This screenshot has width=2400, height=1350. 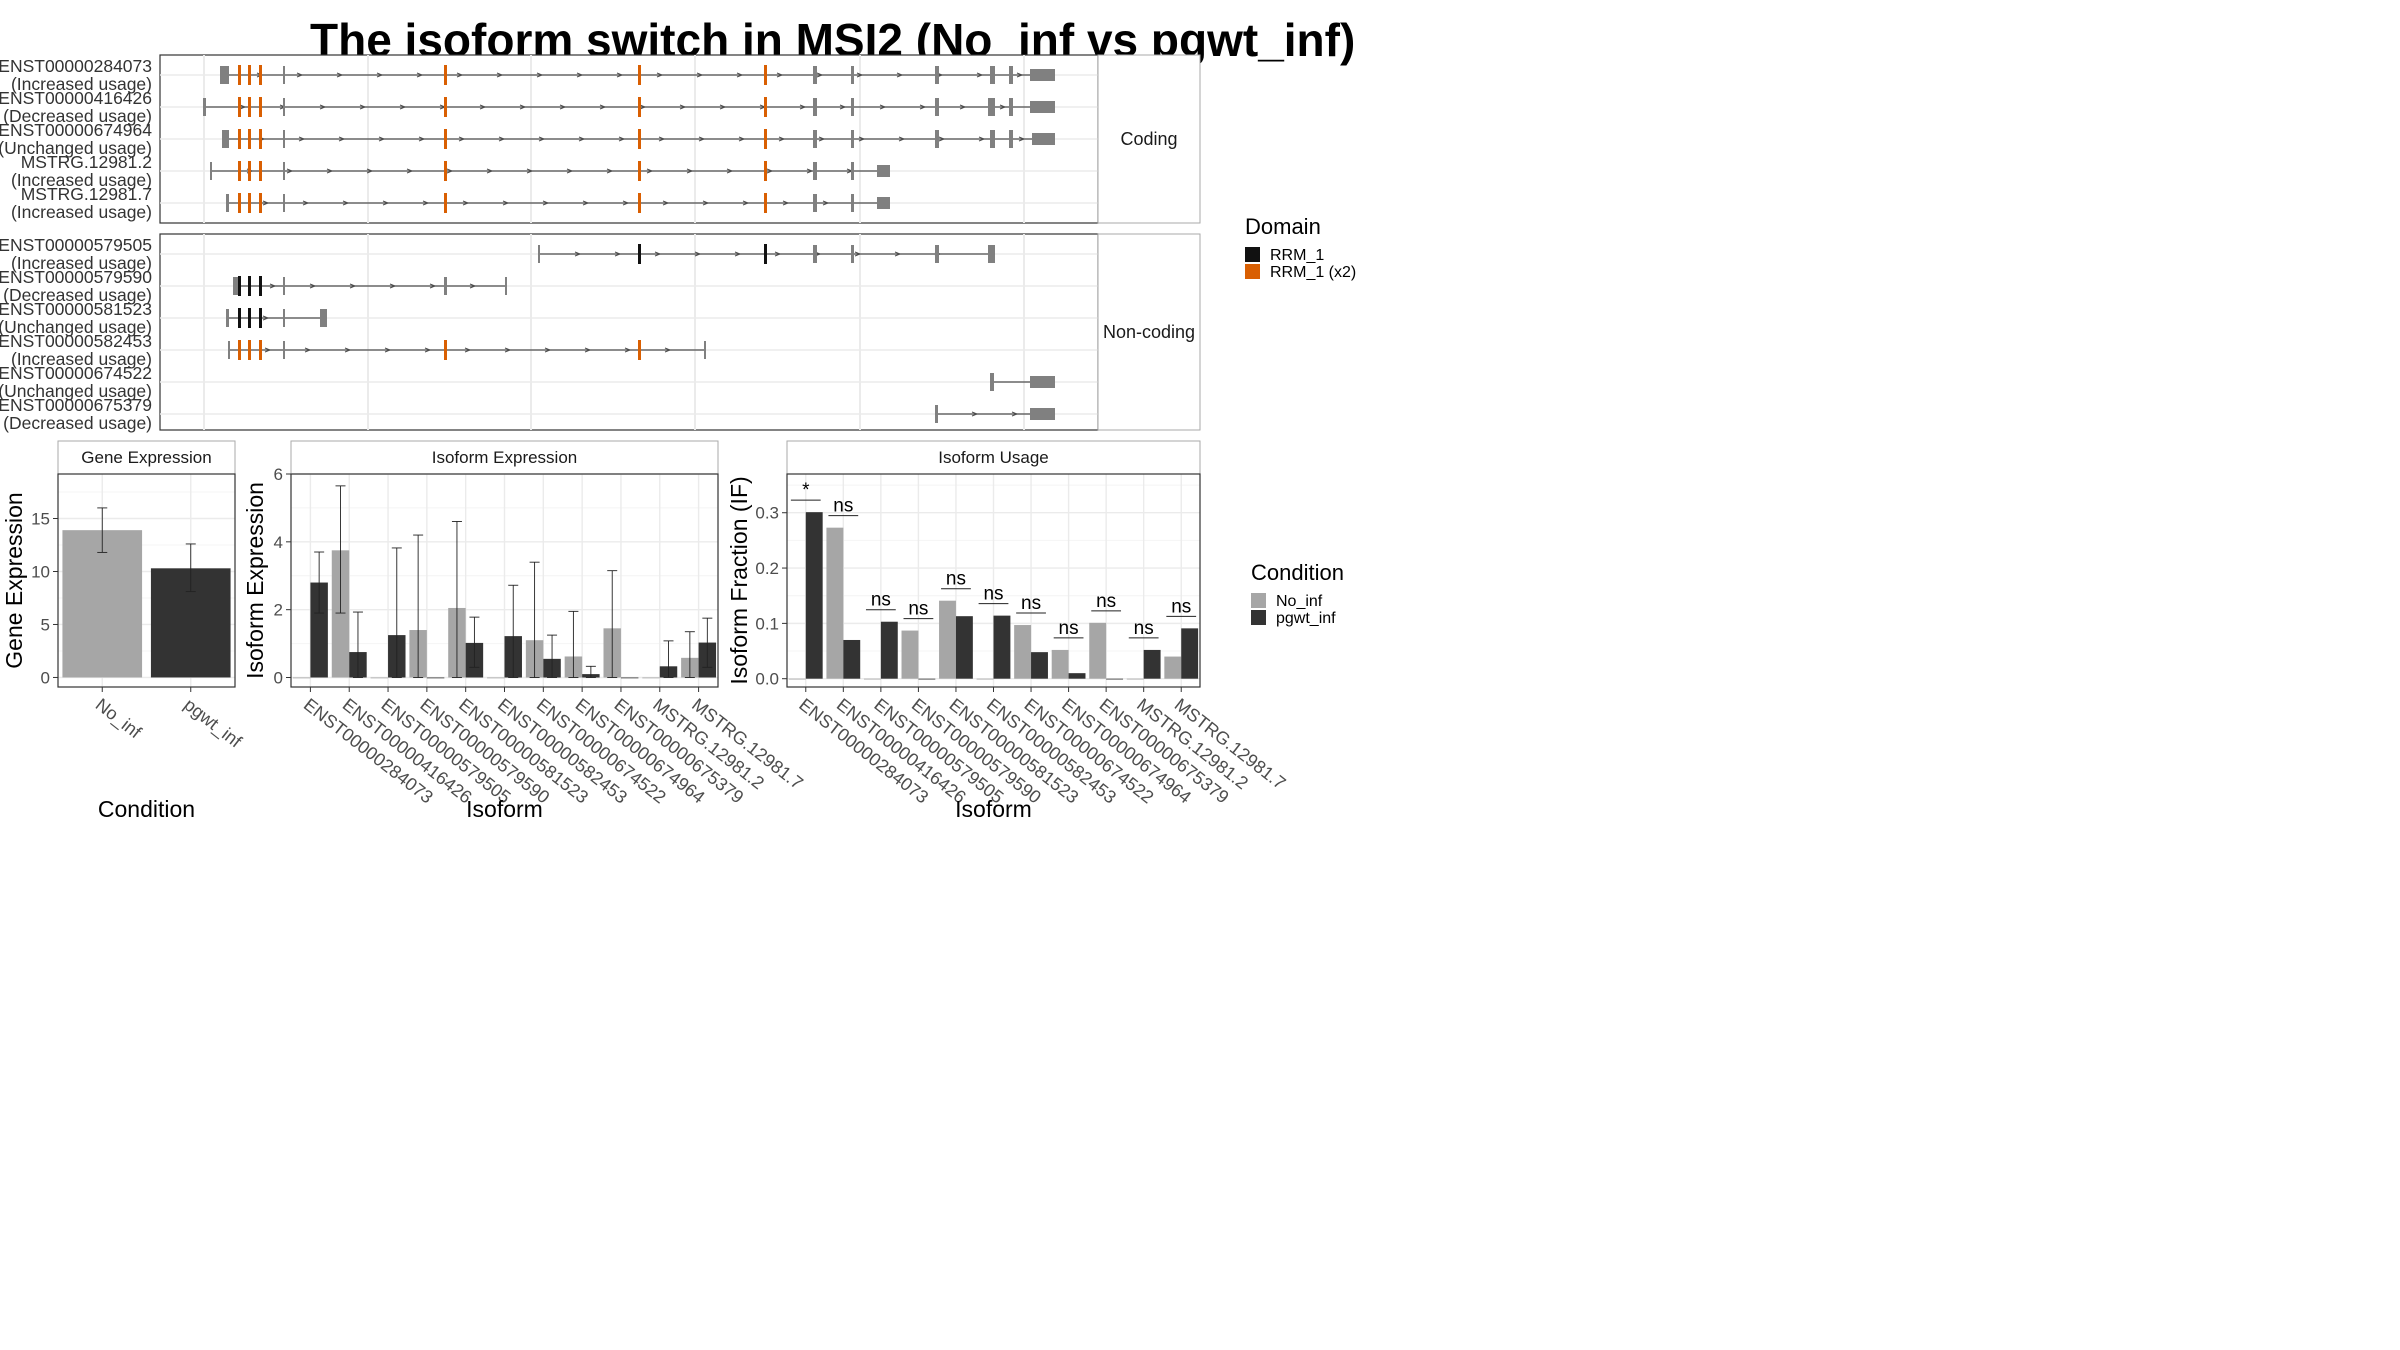 What do you see at coordinates (1283, 226) in the screenshot?
I see `legend-title: Domain` at bounding box center [1283, 226].